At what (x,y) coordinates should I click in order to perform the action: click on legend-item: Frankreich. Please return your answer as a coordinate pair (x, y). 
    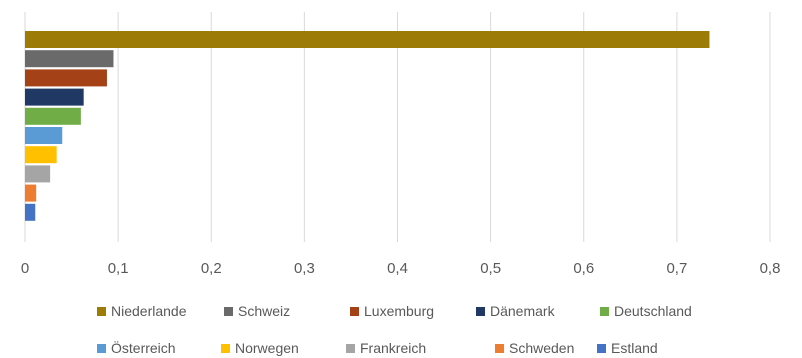
    Looking at the image, I should click on (386, 348).